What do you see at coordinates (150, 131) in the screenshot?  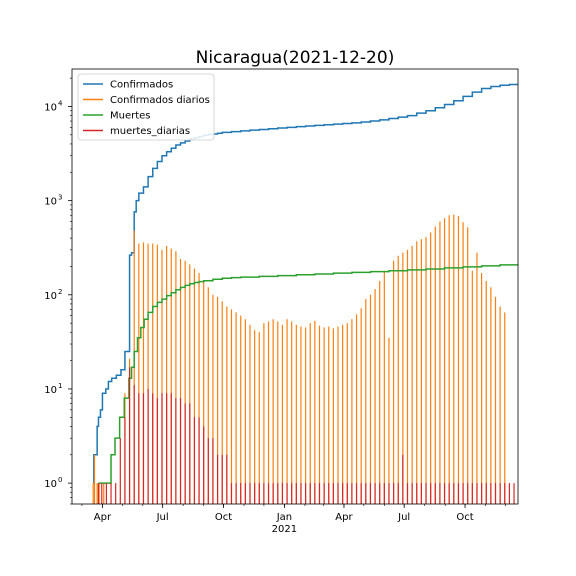 I see `legend-label: muertes_diarias` at bounding box center [150, 131].